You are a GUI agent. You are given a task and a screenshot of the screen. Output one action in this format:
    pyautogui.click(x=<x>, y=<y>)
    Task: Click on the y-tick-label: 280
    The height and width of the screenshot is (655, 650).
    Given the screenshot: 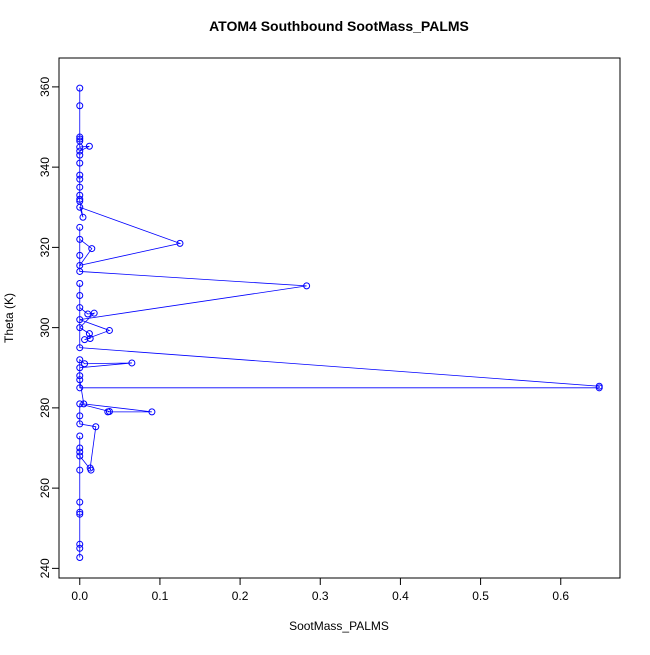 What is the action you would take?
    pyautogui.click(x=45, y=408)
    